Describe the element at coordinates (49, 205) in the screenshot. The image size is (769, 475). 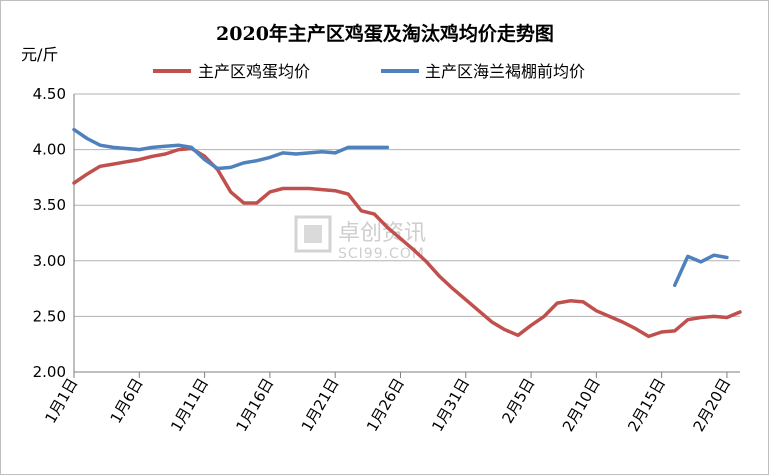
I see `y-tick-label: 3.50` at that location.